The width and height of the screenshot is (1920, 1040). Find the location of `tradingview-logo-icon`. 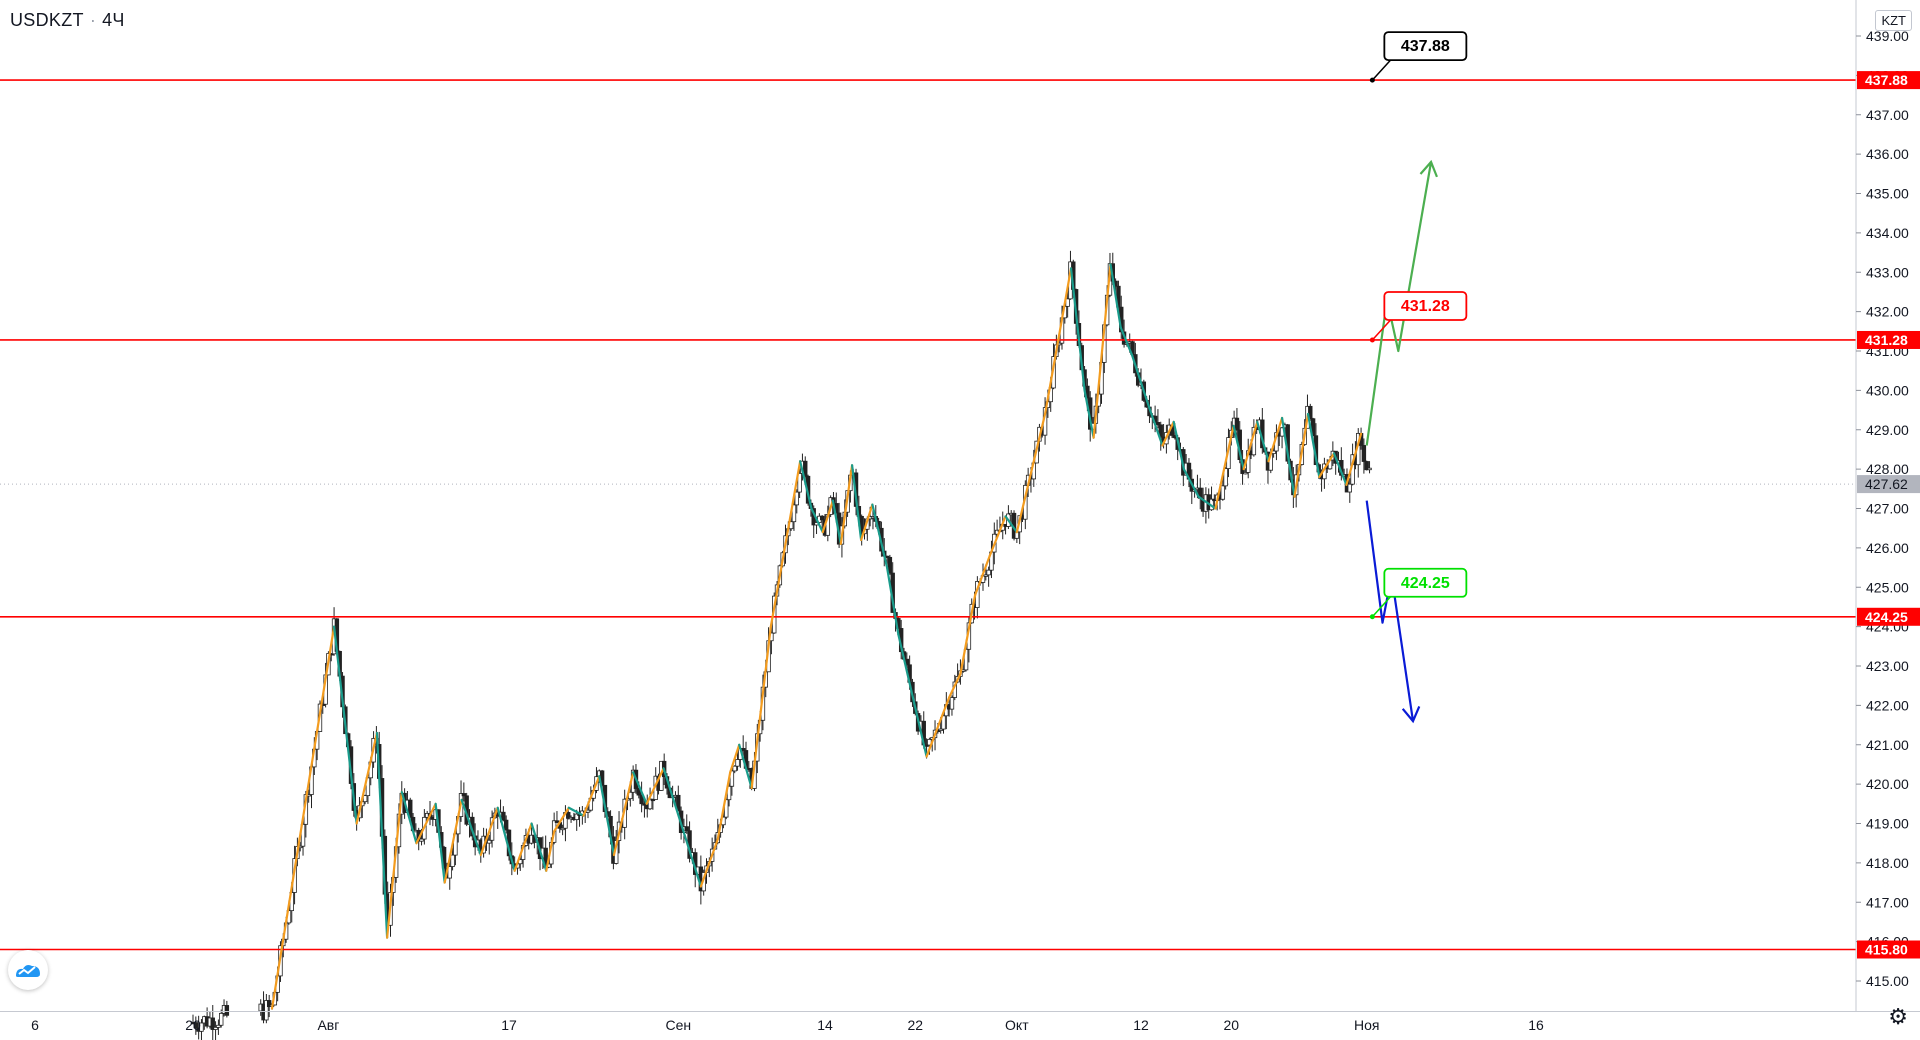

tradingview-logo-icon is located at coordinates (28, 970).